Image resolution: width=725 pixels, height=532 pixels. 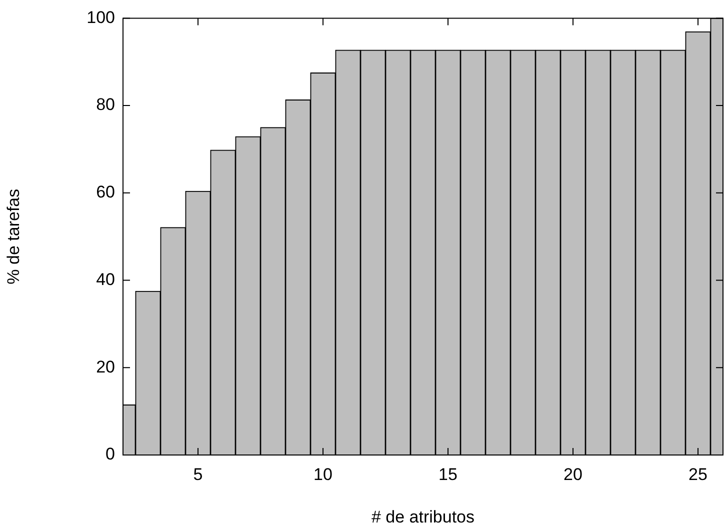 What do you see at coordinates (105, 366) in the screenshot?
I see `y-tick-label: 20` at bounding box center [105, 366].